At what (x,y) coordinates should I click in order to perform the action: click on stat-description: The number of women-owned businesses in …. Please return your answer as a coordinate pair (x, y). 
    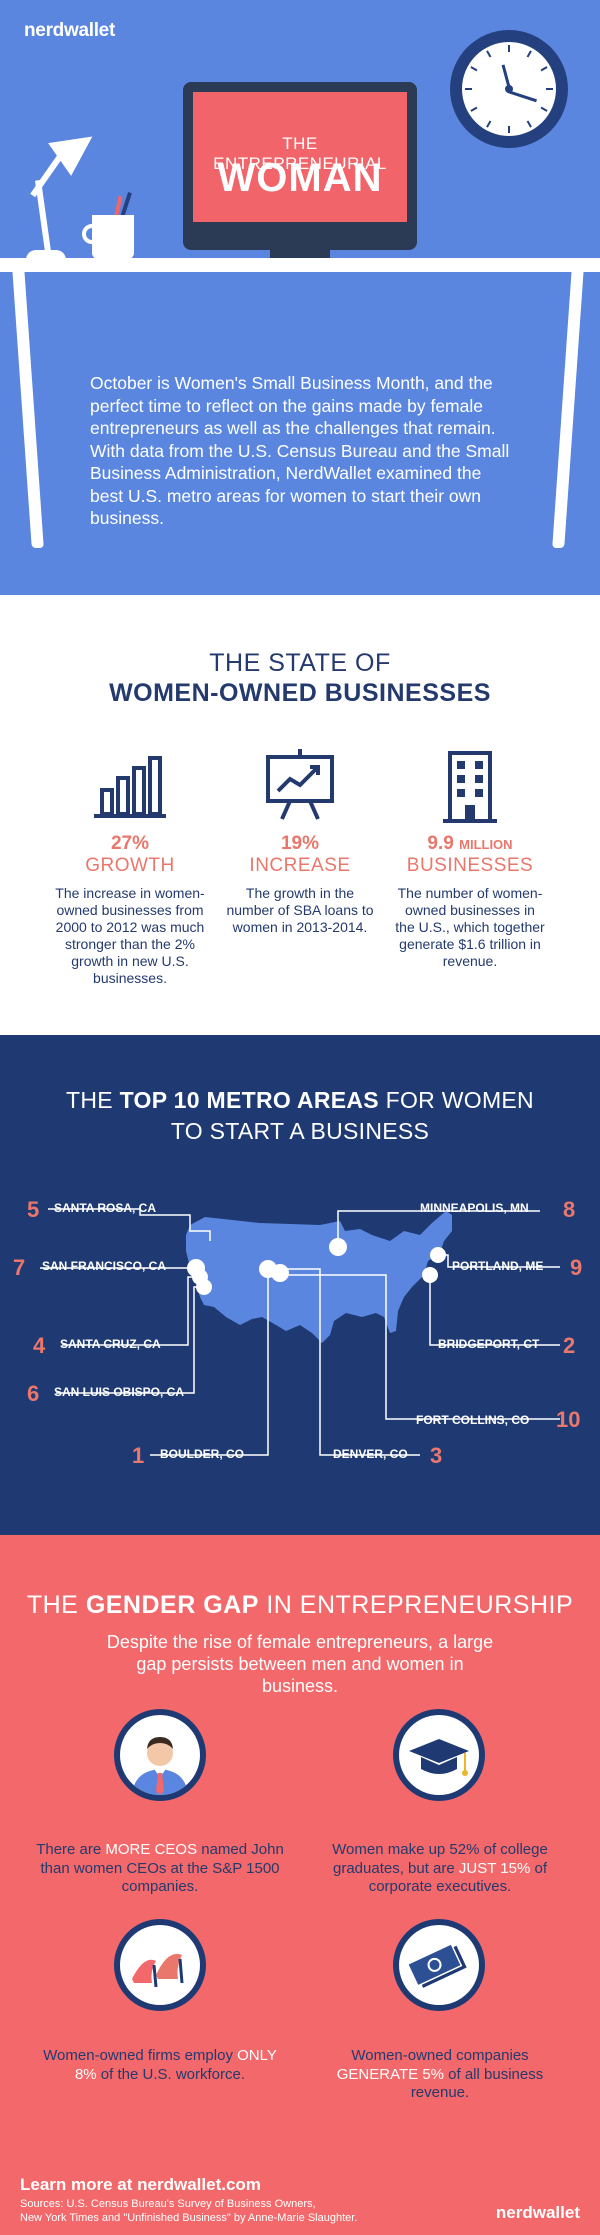
    Looking at the image, I should click on (470, 927).